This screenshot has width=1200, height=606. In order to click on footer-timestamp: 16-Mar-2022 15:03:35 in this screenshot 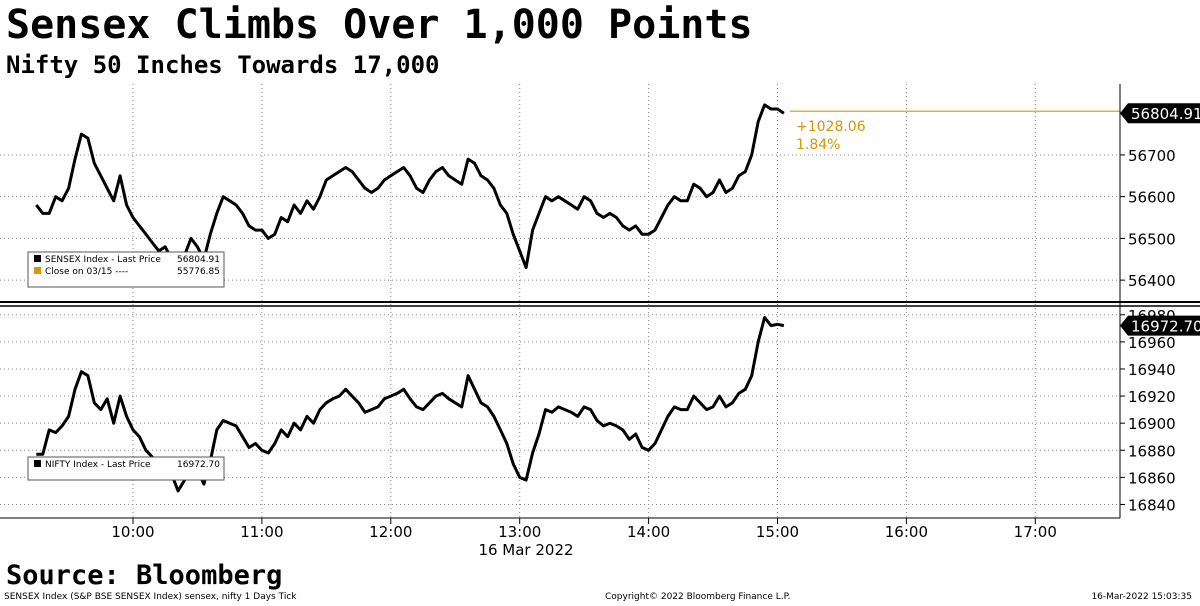, I will do `click(1141, 597)`.